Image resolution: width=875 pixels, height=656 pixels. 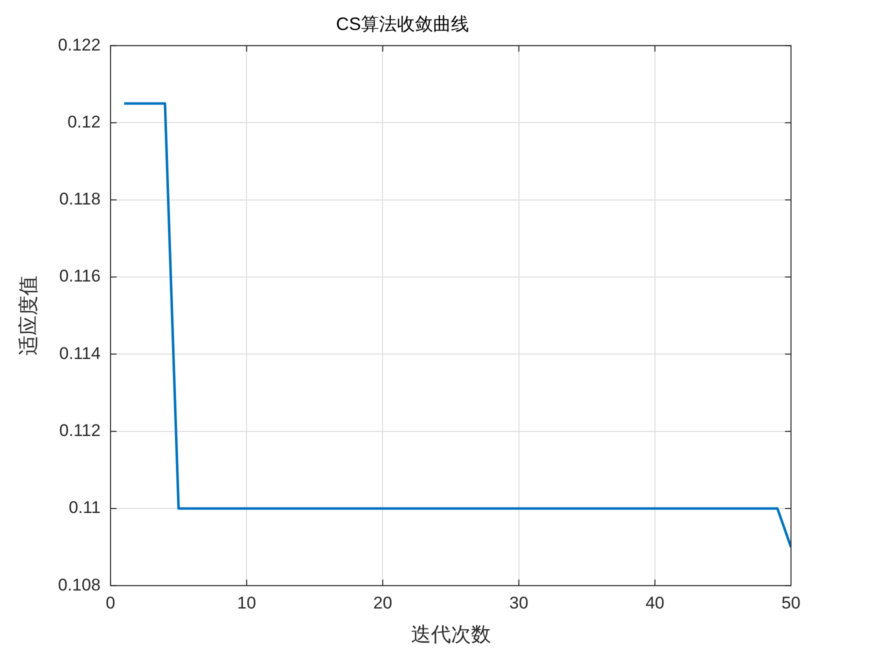 I want to click on y-tick-label: 0.11, so click(x=84, y=508).